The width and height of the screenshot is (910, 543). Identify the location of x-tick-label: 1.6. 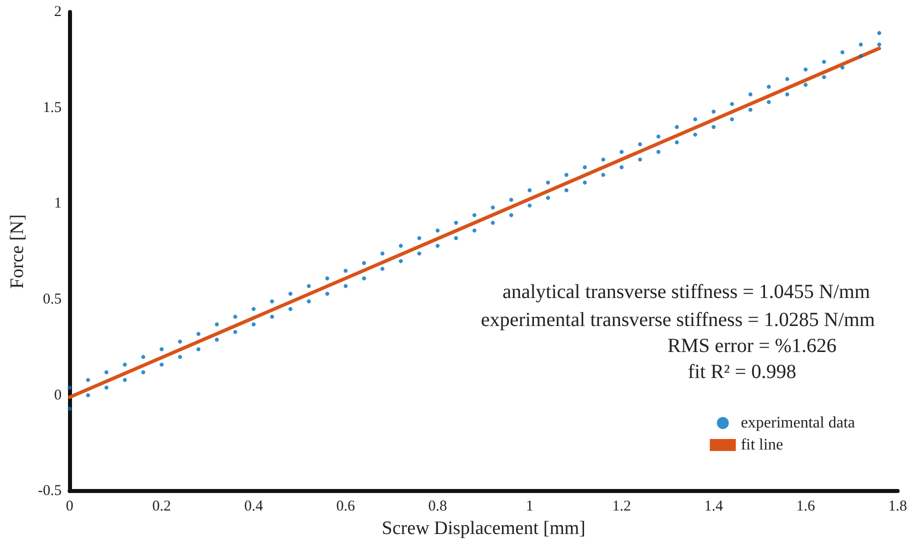
(806, 506).